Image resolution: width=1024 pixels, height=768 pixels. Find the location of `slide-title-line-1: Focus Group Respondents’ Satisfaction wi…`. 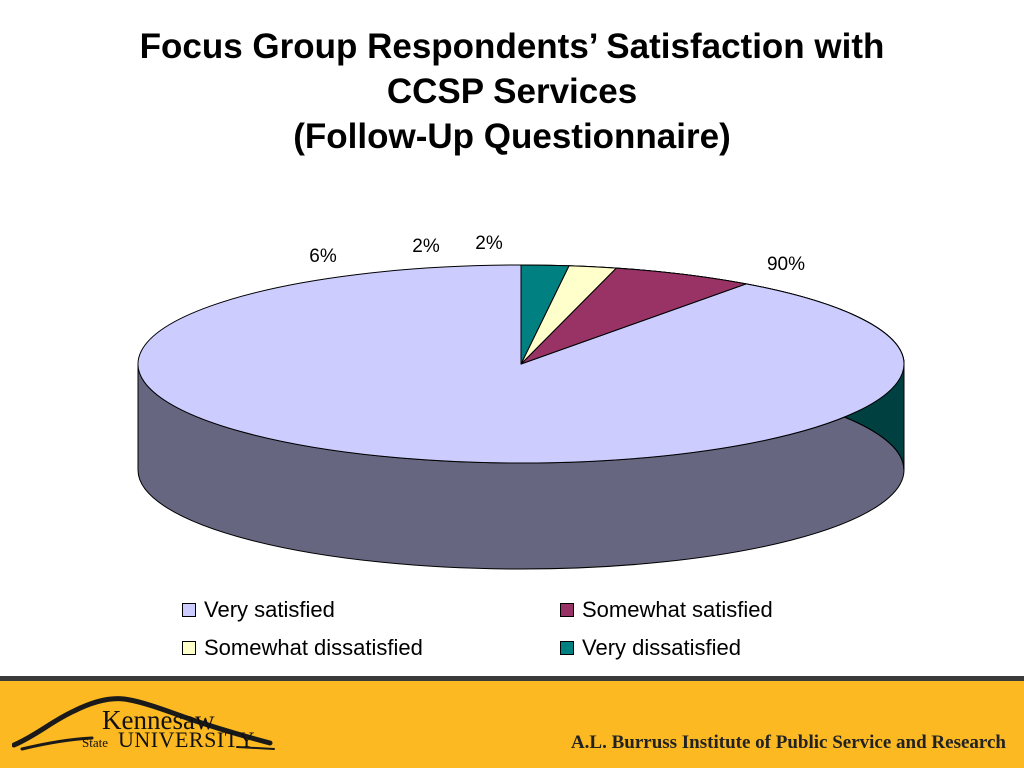

slide-title-line-1: Focus Group Respondents’ Satisfaction wi… is located at coordinates (512, 46).